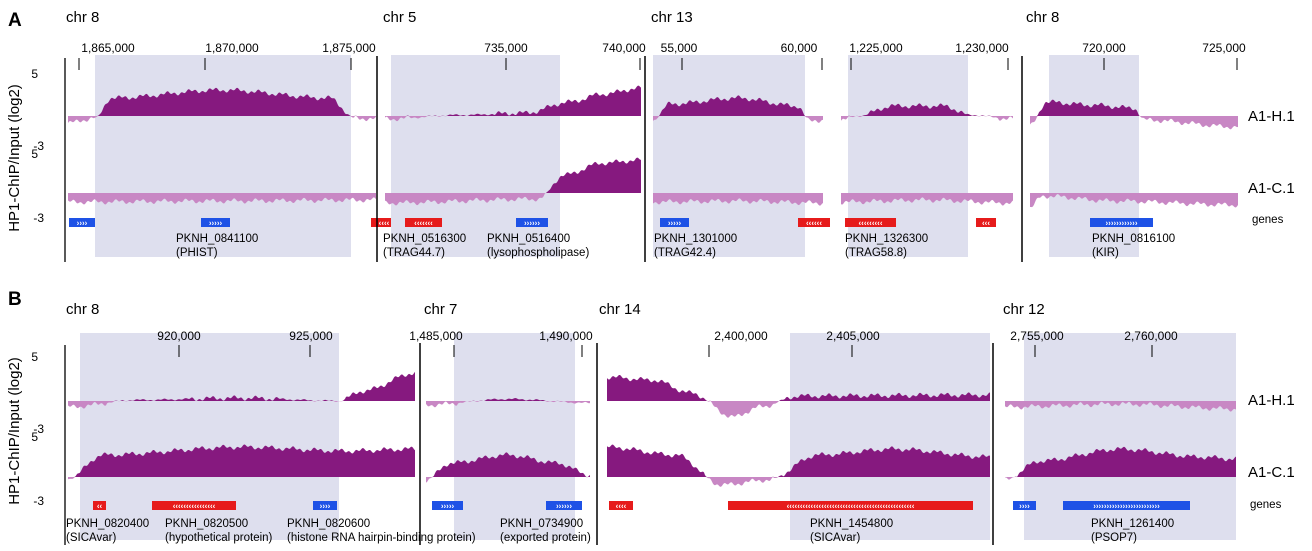 This screenshot has width=1312, height=551. I want to click on gene-bar-strand-arrows: ››››››››››››, so click(1122, 223).